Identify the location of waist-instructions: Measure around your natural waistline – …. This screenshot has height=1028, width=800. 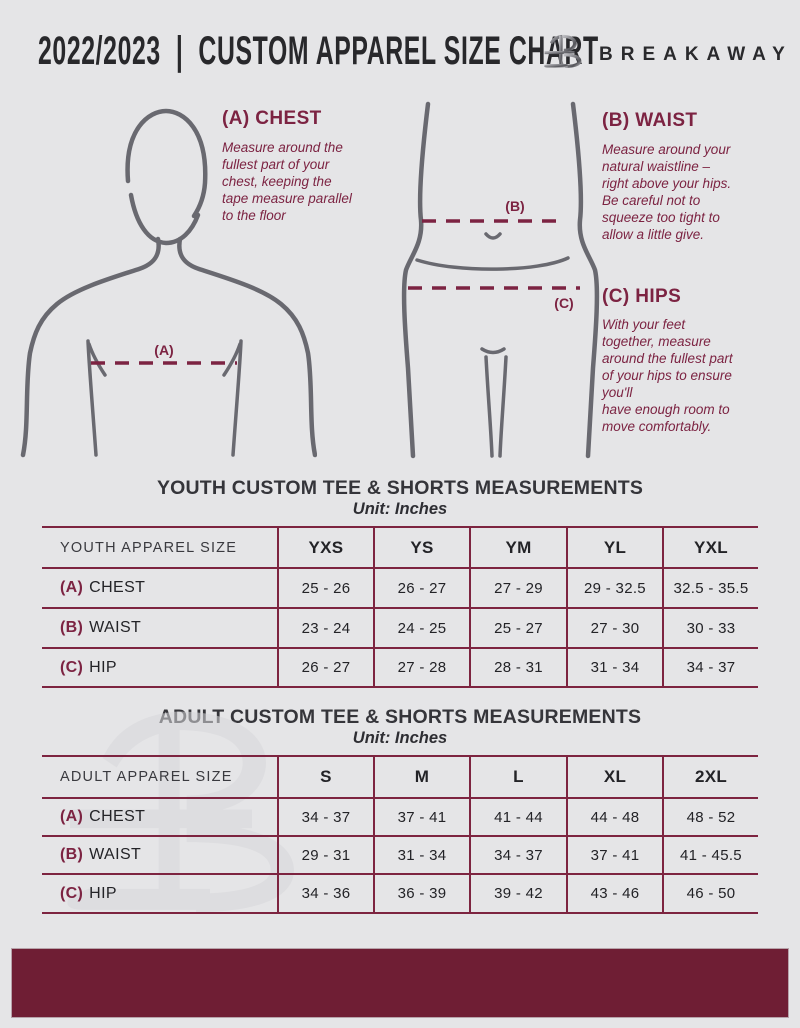
(667, 192).